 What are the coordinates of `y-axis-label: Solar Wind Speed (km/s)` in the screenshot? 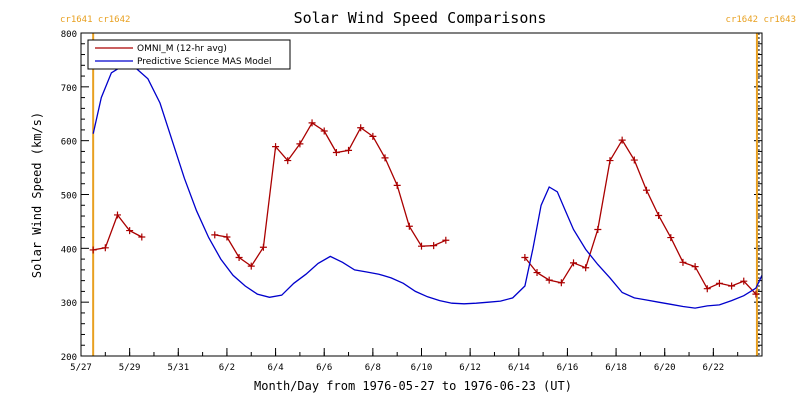 It's located at (37, 195).